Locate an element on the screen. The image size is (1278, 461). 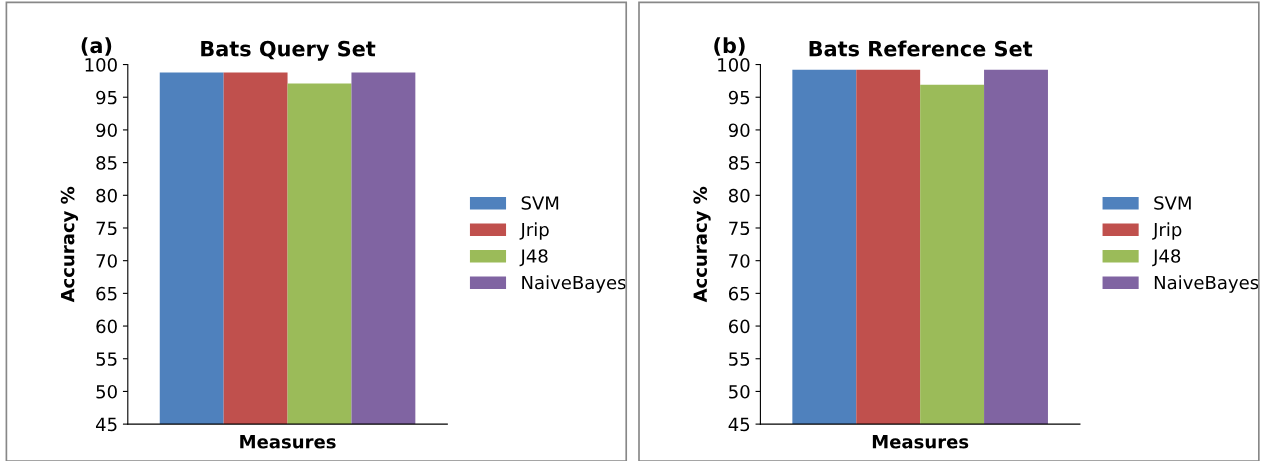
text: (a) is located at coordinates (96, 46).